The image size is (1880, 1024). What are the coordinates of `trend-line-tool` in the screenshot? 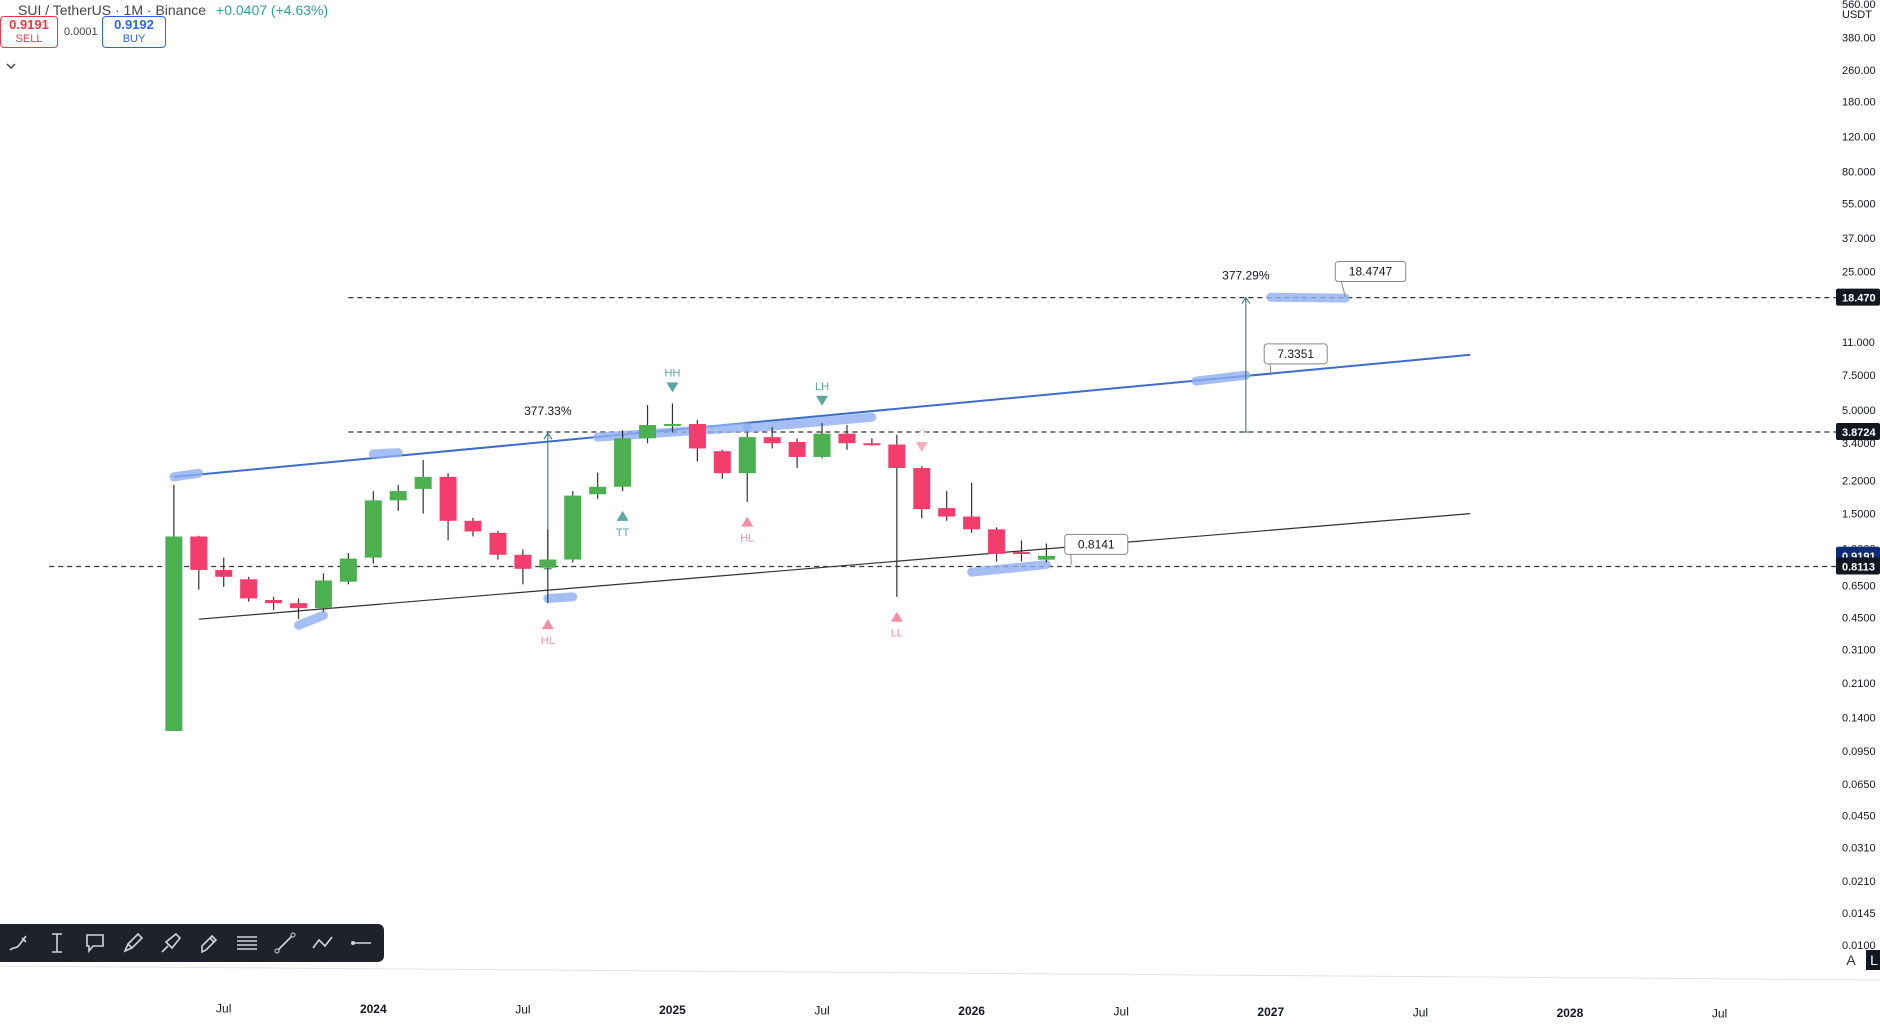 It's located at (285, 943).